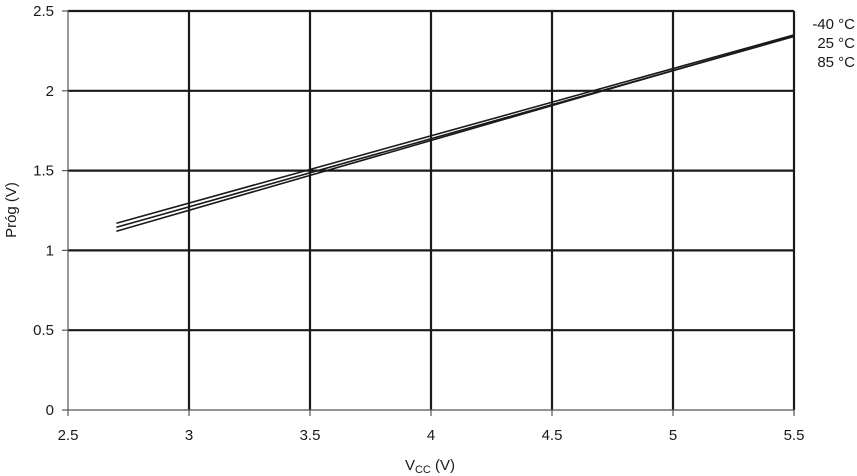  I want to click on y-tick-labels: 0 0.5 1 1.5 2 2.5, so click(43, 211).